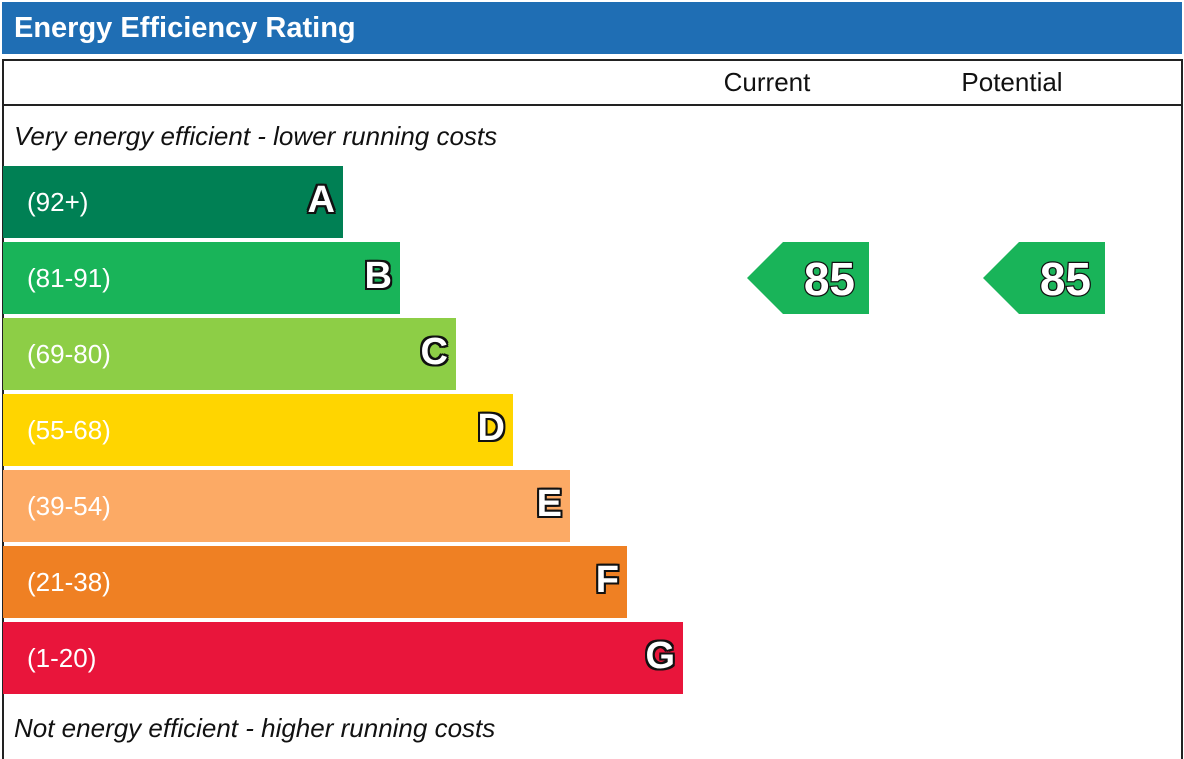  What do you see at coordinates (829, 279) in the screenshot?
I see `current-rating-value: 85` at bounding box center [829, 279].